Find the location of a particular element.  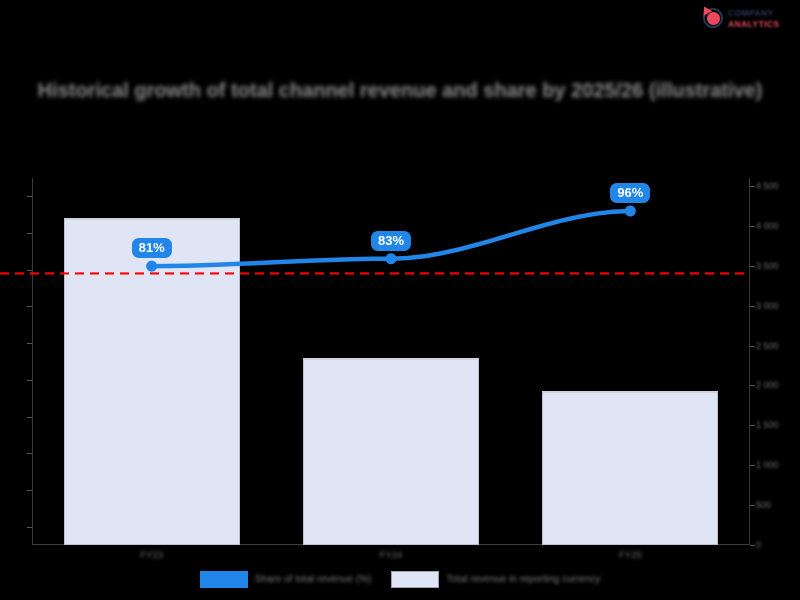

y-axis-right-tick-label: 2 000 is located at coordinates (767, 385).